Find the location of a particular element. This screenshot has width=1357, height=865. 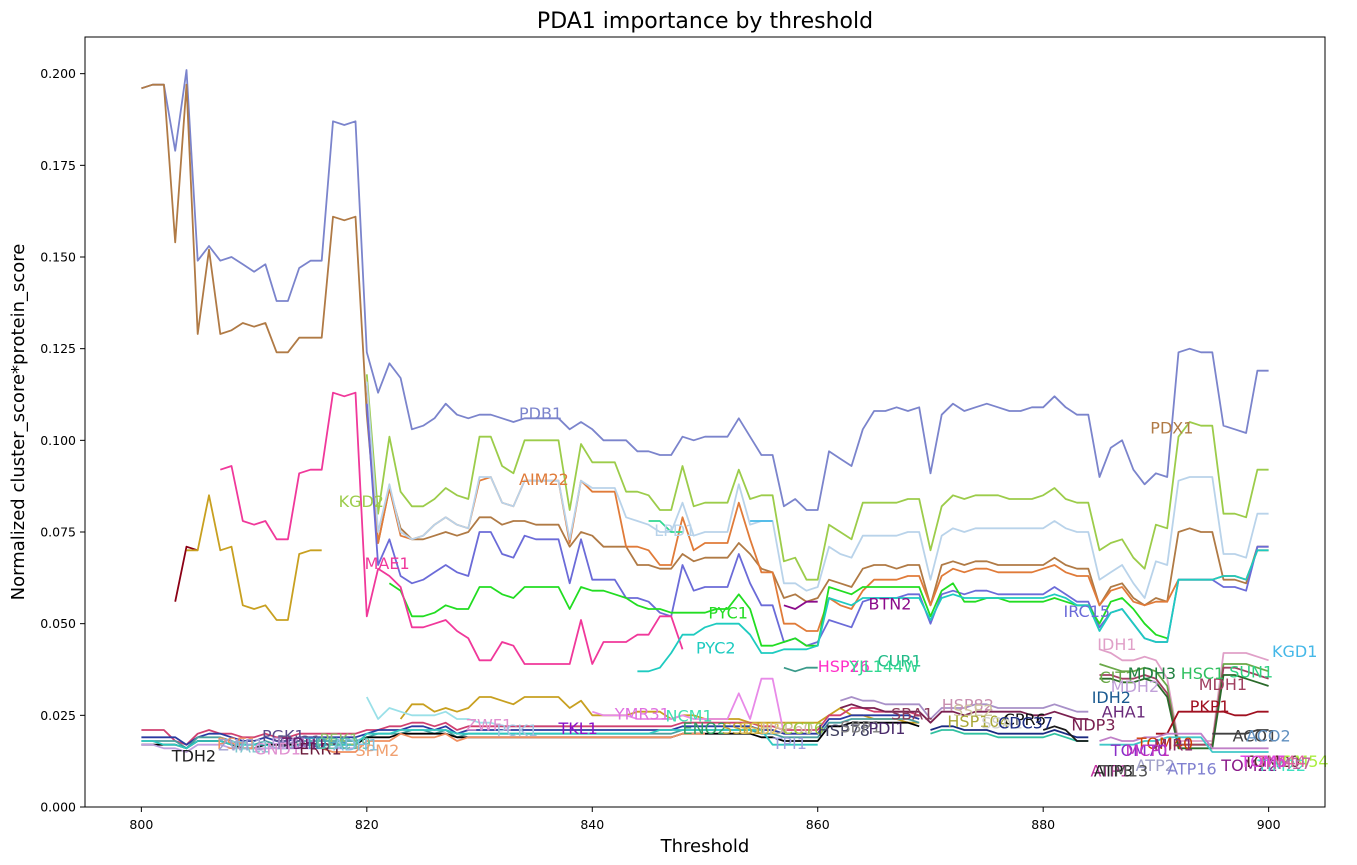

series-label-tom40: TOM40 is located at coordinates (1165, 743).